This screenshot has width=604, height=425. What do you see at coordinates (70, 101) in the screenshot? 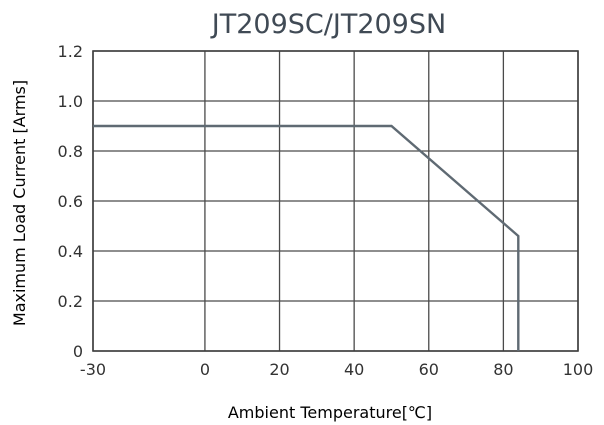
I see `y-tick-label: 1.0` at bounding box center [70, 101].